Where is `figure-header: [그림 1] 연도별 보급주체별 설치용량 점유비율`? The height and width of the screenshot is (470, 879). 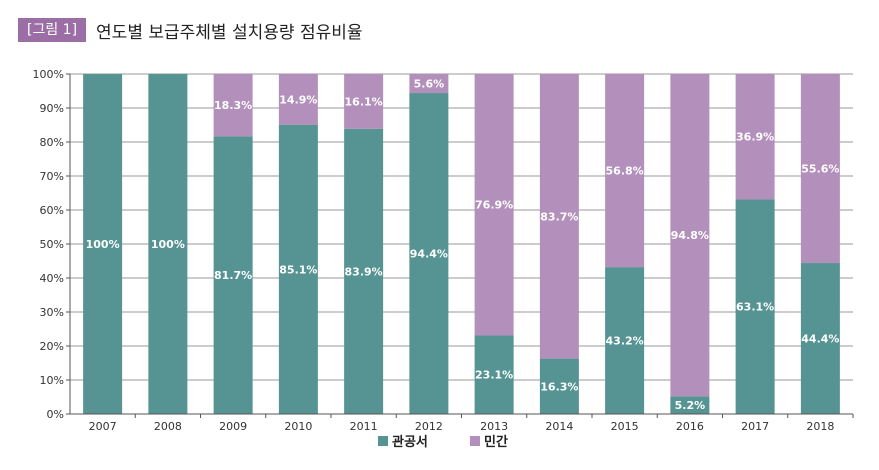 figure-header: [그림 1] 연도별 보급주체별 설치용량 점유비율 is located at coordinates (190, 30).